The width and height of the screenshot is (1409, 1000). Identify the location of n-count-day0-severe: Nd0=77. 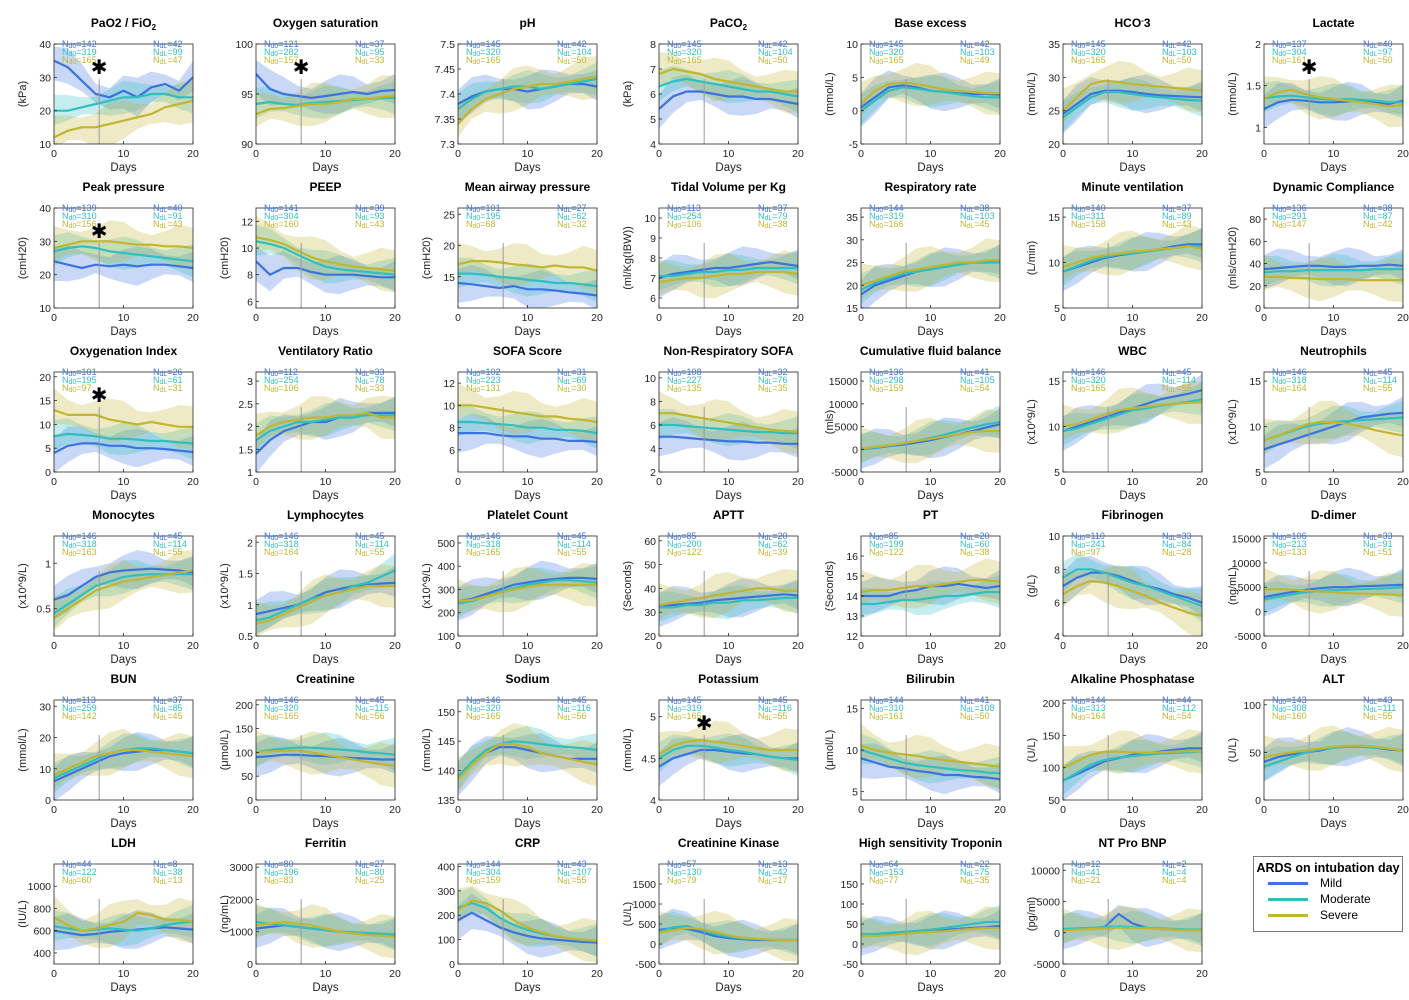
(884, 880).